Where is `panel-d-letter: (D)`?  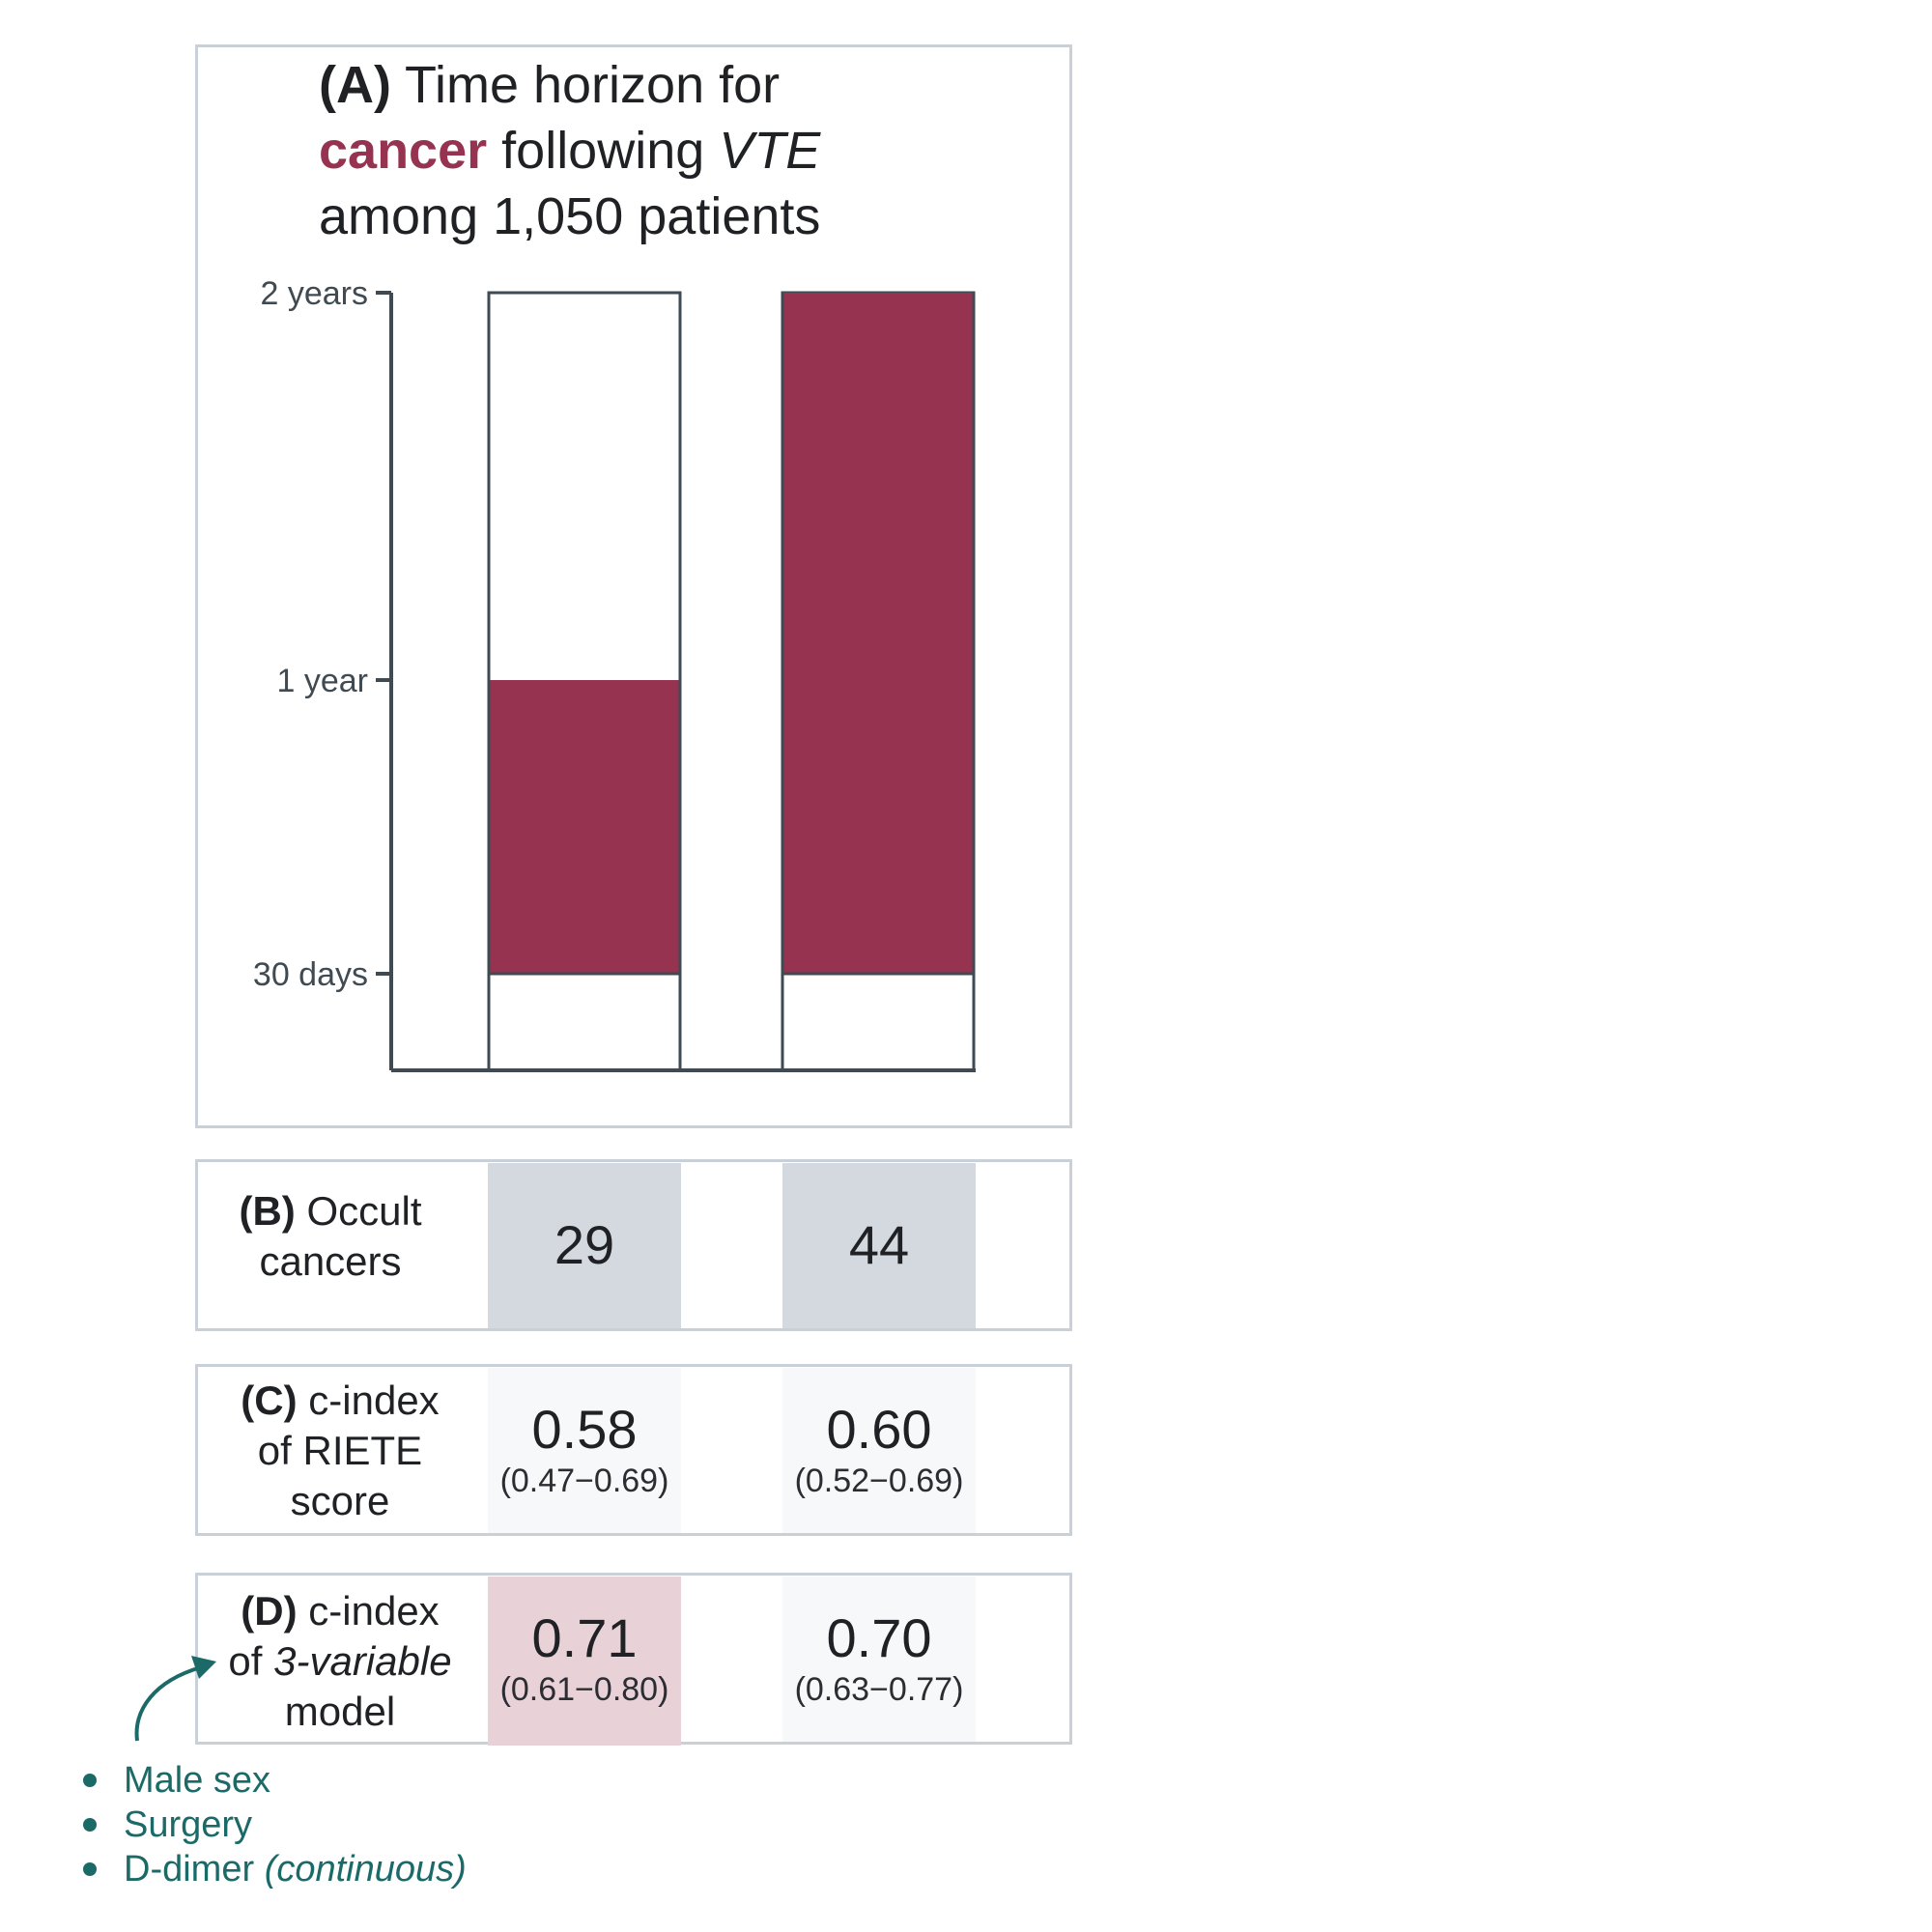 panel-d-letter: (D) is located at coordinates (269, 1611).